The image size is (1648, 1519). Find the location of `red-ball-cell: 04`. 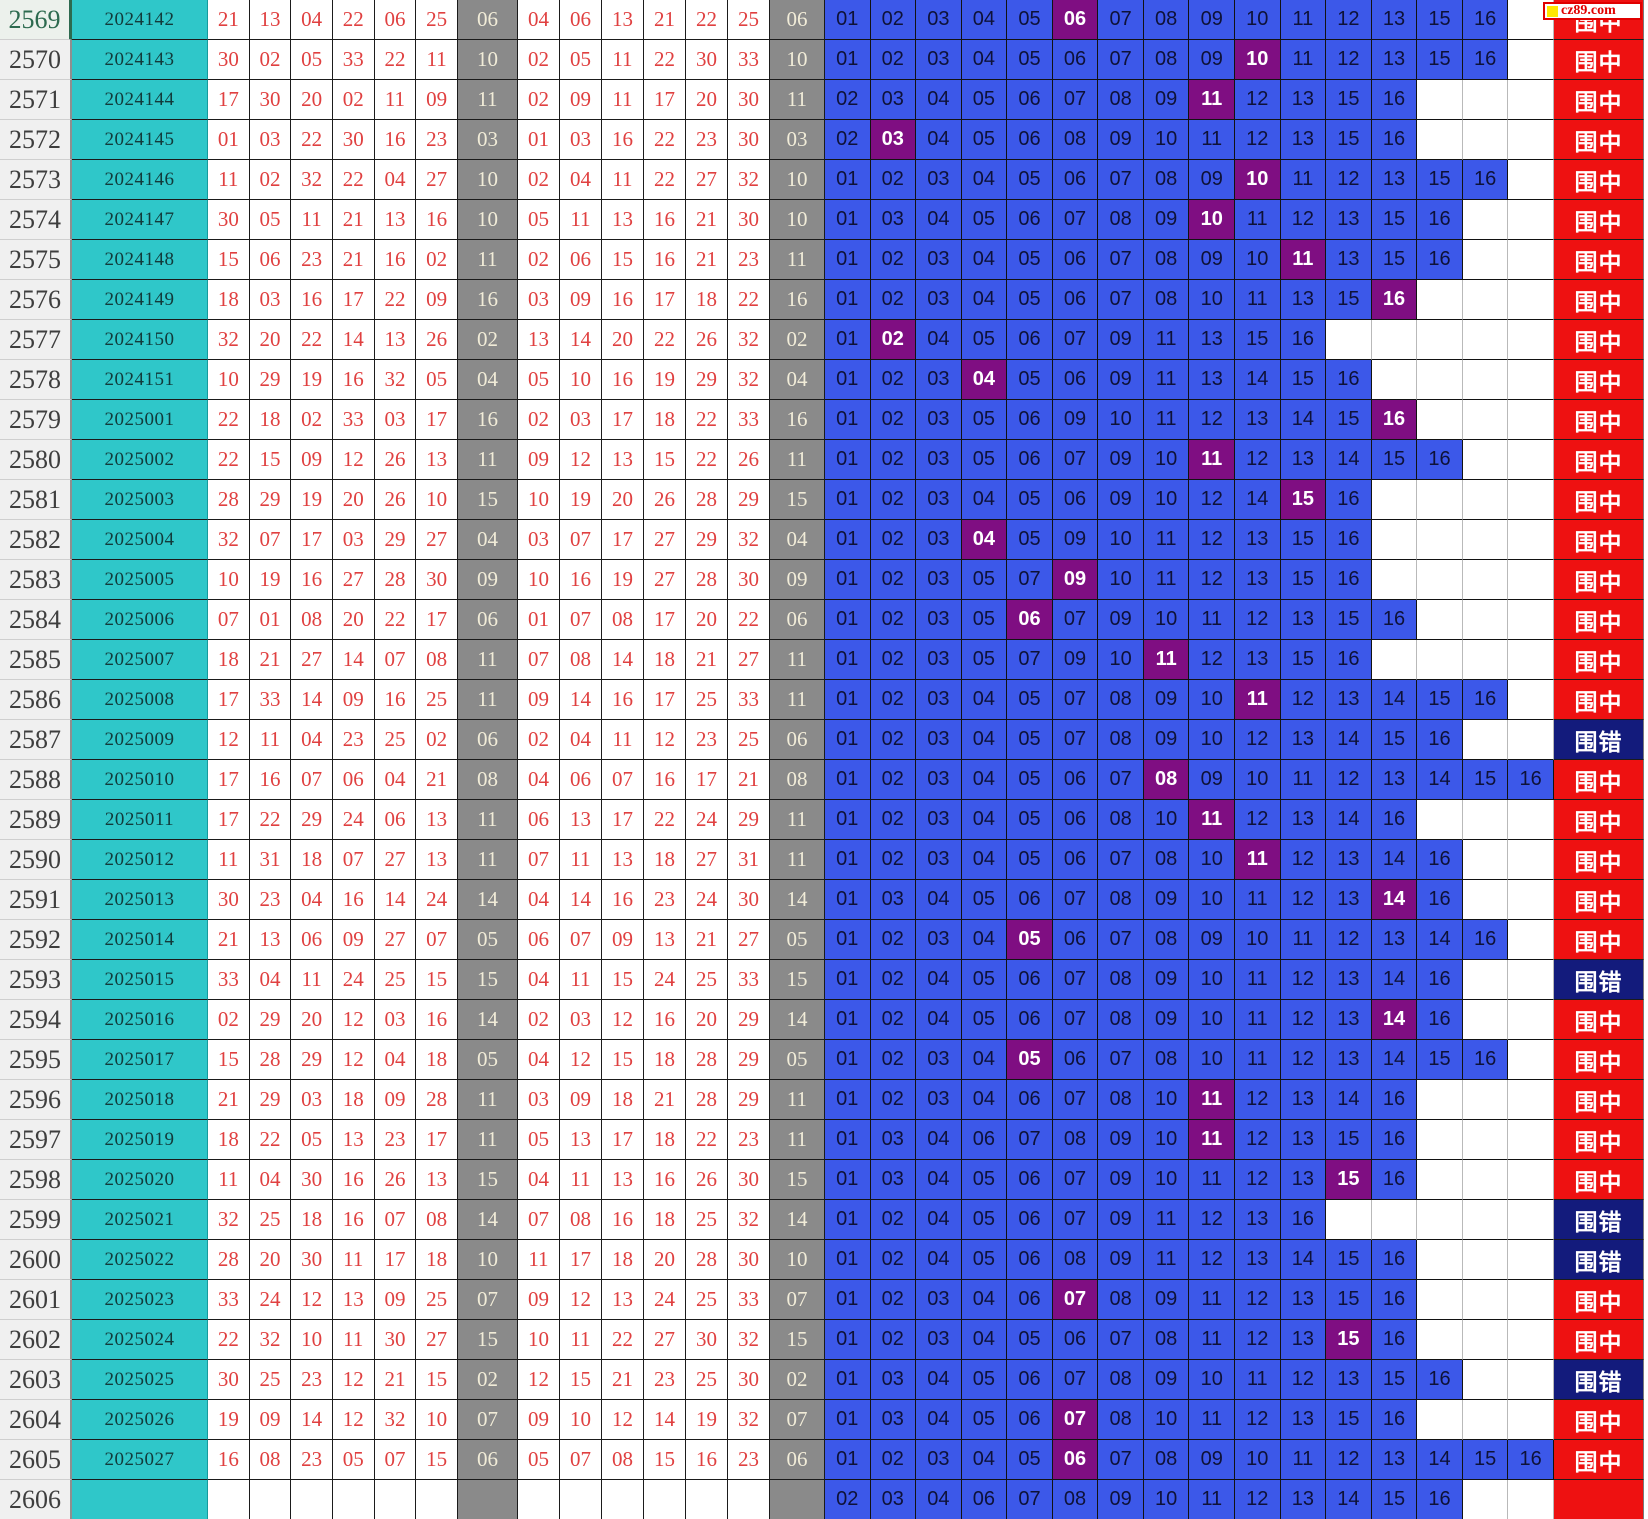

red-ball-cell: 04 is located at coordinates (312, 20).